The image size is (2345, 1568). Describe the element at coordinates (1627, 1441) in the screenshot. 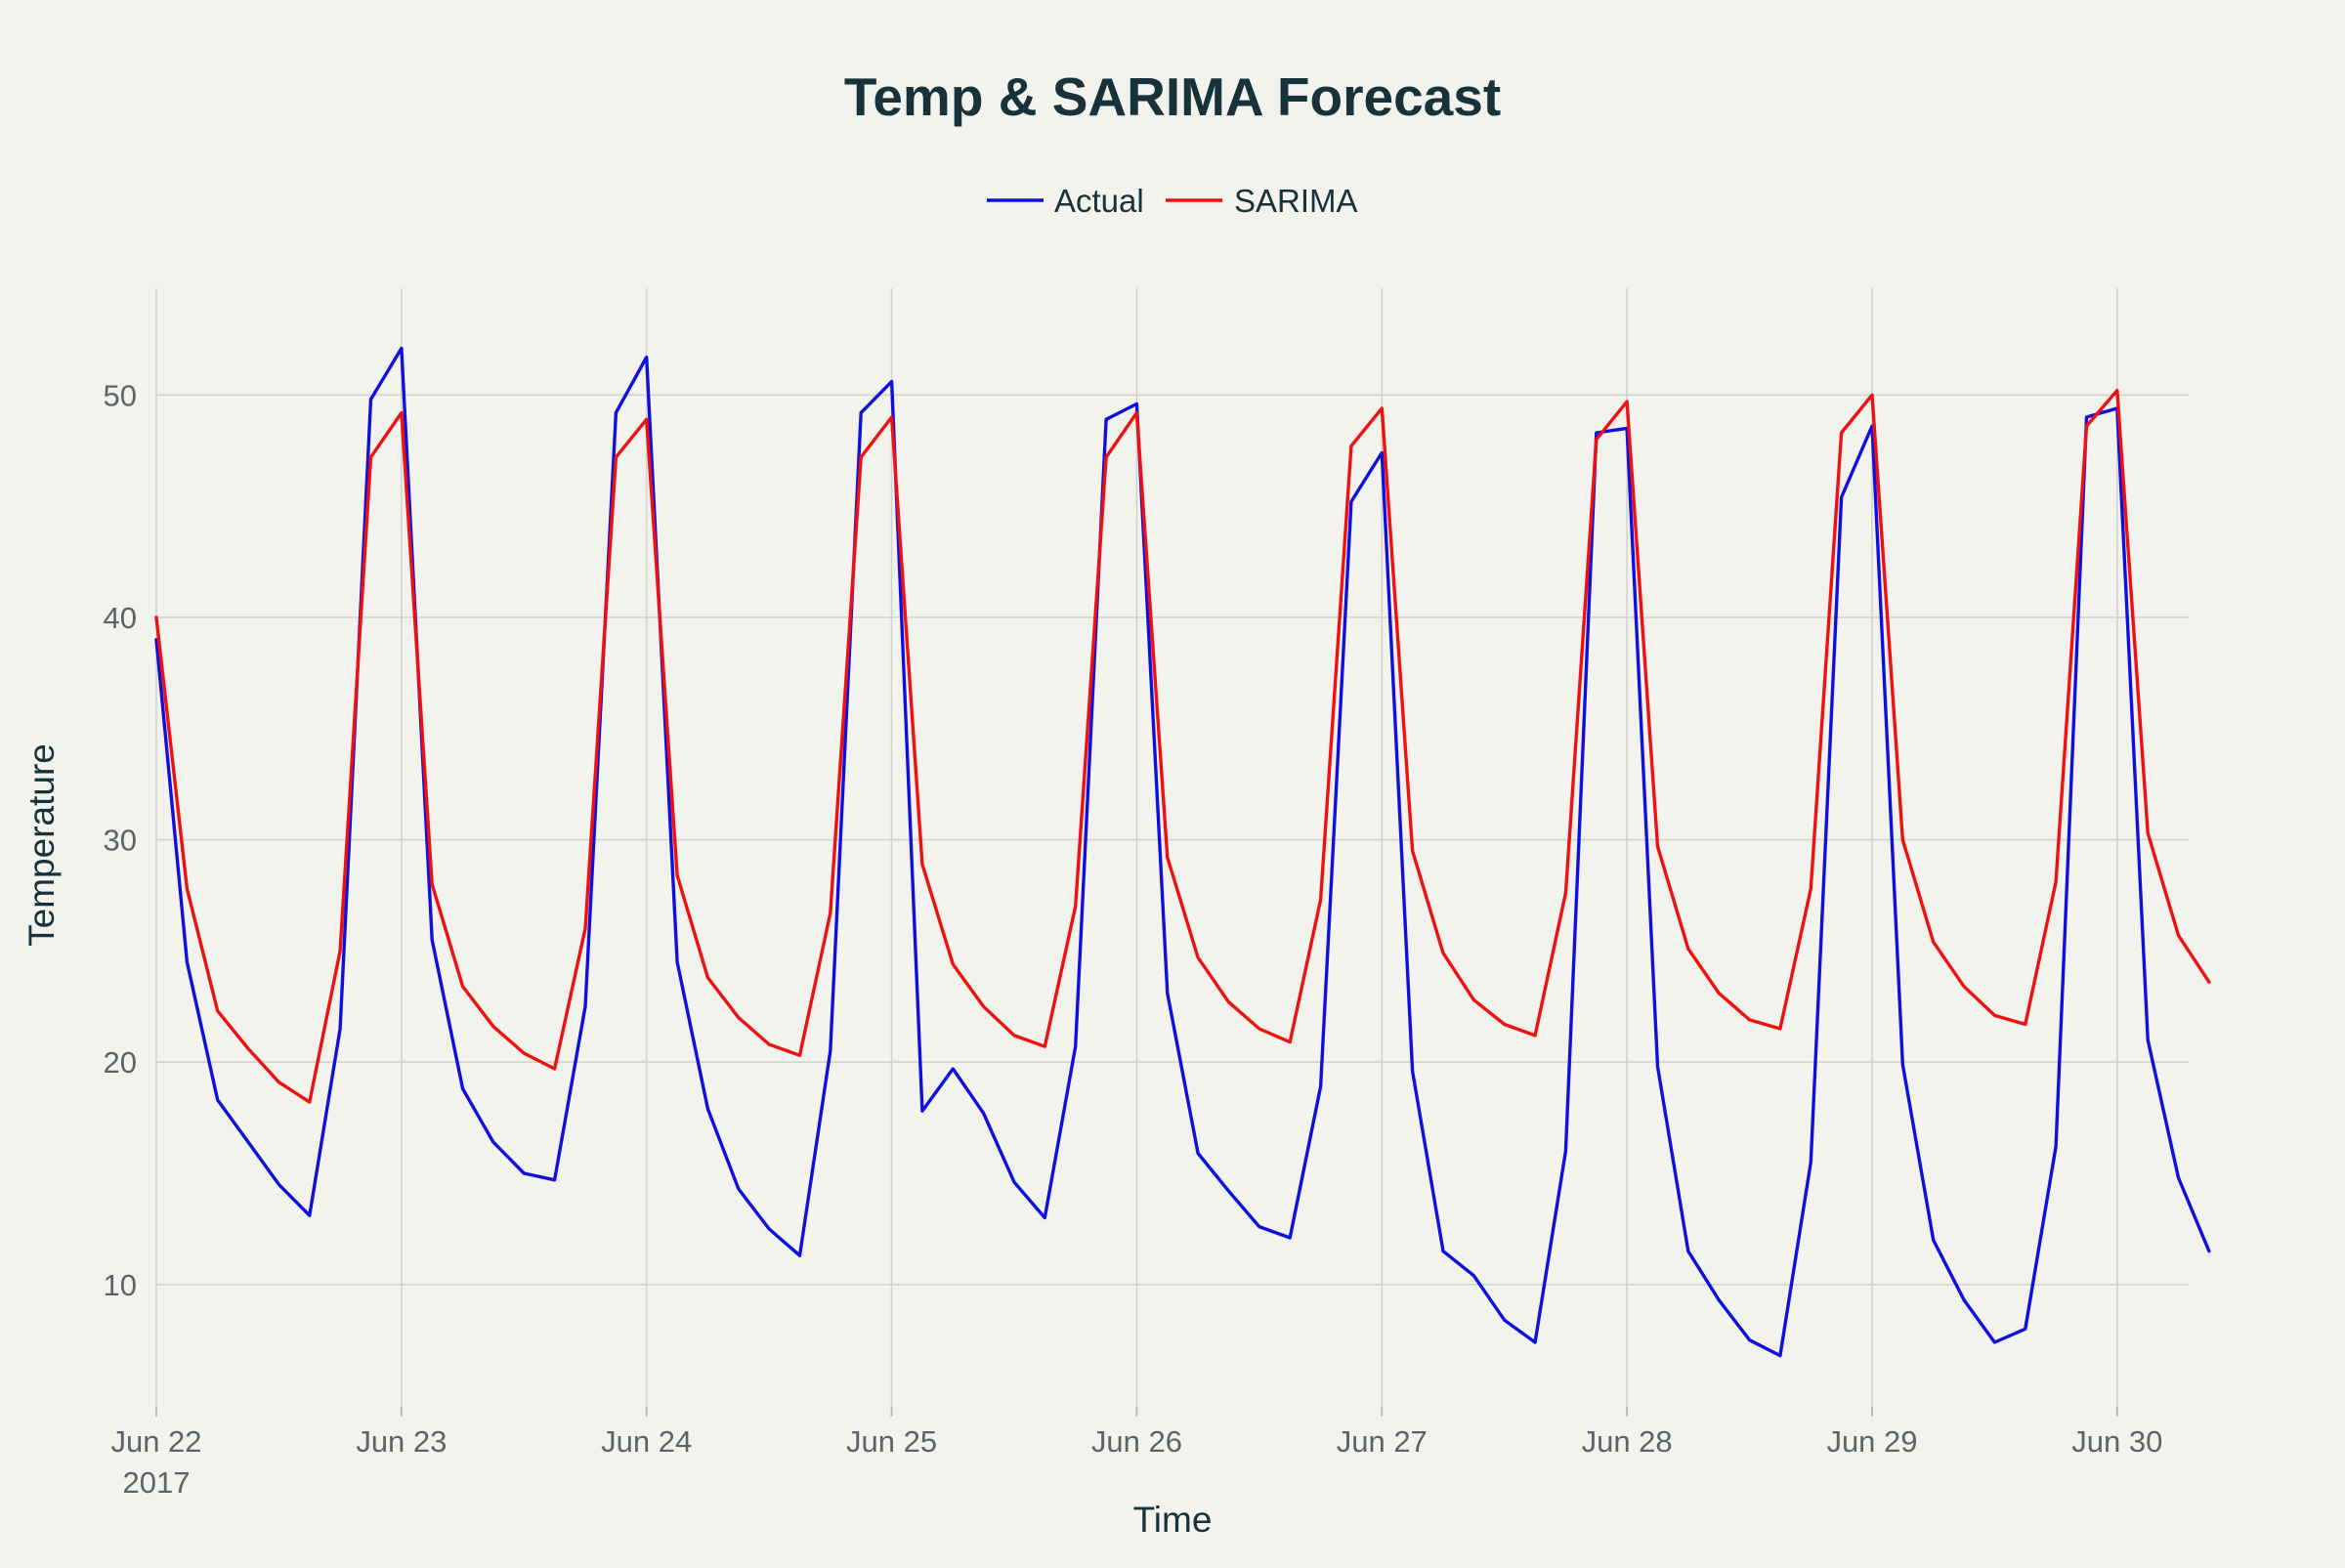

I see `x-tick-label-6: Jun 28` at that location.